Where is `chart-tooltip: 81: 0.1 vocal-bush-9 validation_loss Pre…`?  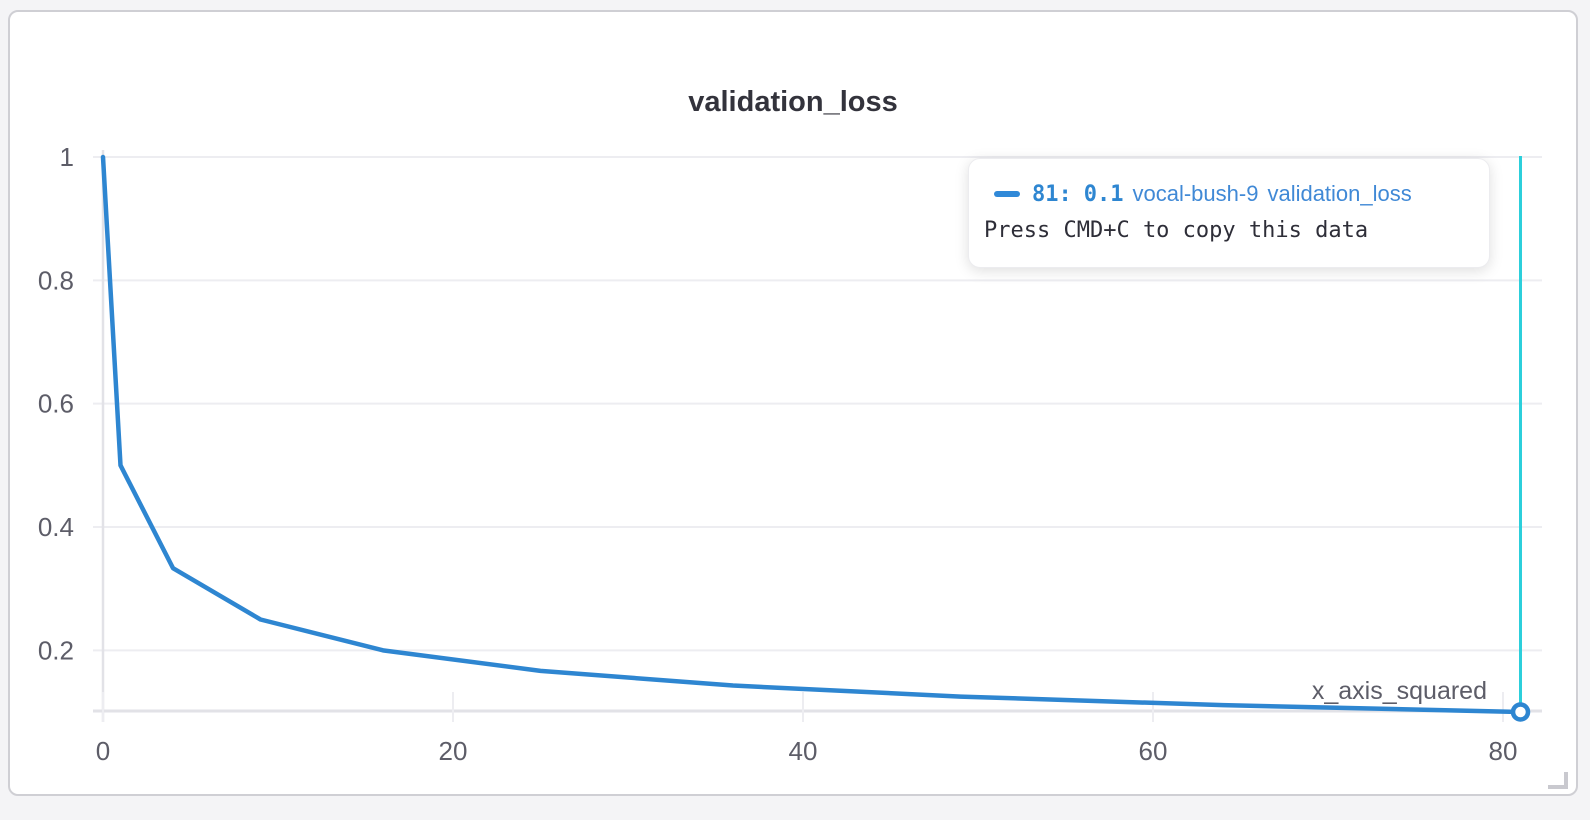 chart-tooltip: 81: 0.1 vocal-bush-9 validation_loss Pre… is located at coordinates (1229, 213).